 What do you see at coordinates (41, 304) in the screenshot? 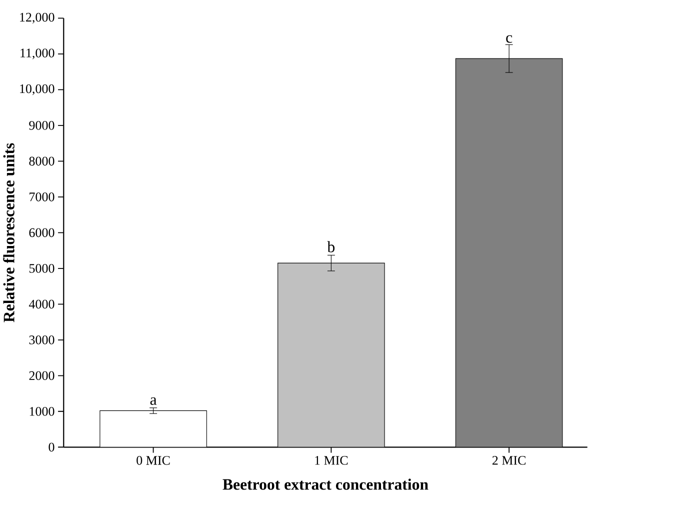
I see `y-tick-label: 4000` at bounding box center [41, 304].